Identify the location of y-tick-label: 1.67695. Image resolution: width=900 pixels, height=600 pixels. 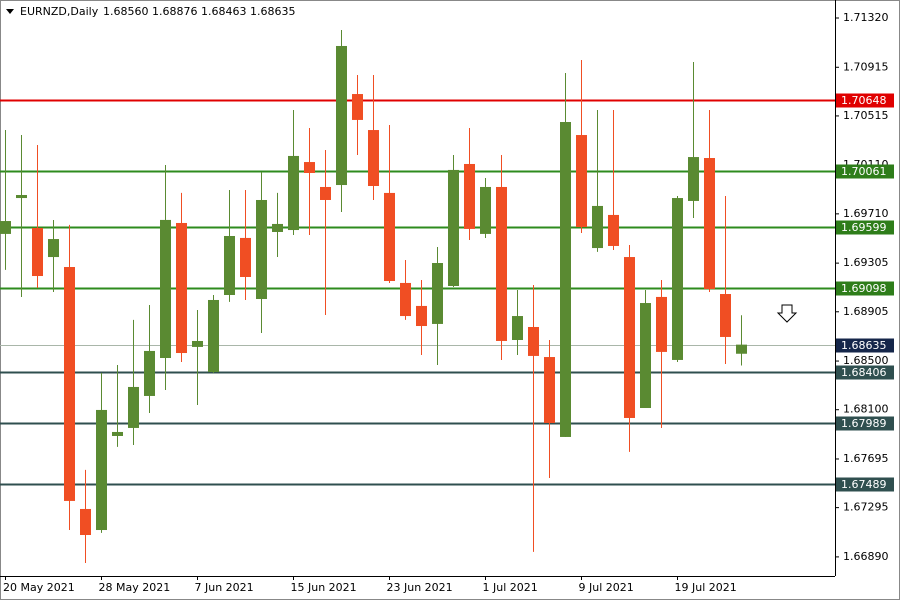
(866, 458).